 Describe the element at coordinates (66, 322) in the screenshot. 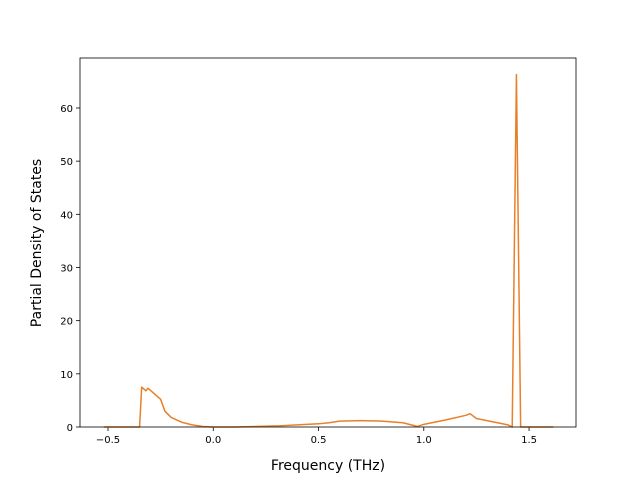

I see `y-tick-label: 20` at that location.